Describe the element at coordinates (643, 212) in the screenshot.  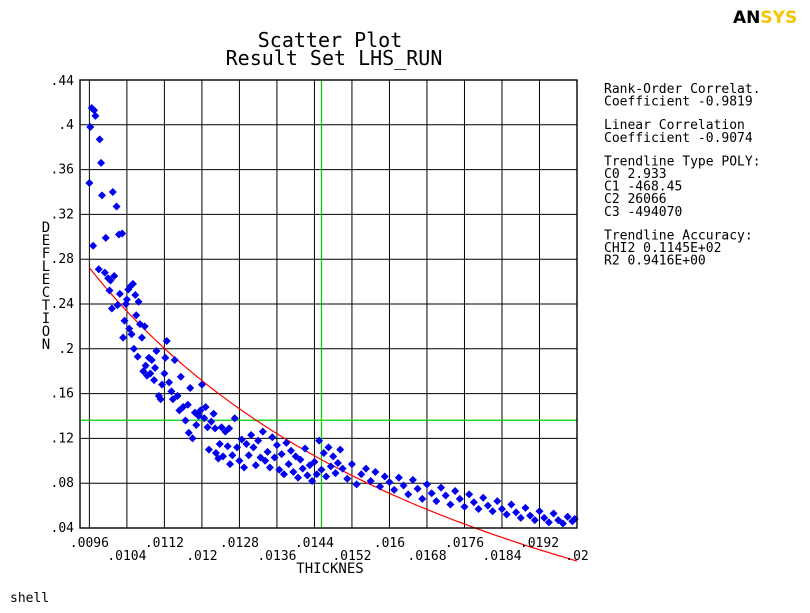
I see `stat-line: C3 -494070` at that location.